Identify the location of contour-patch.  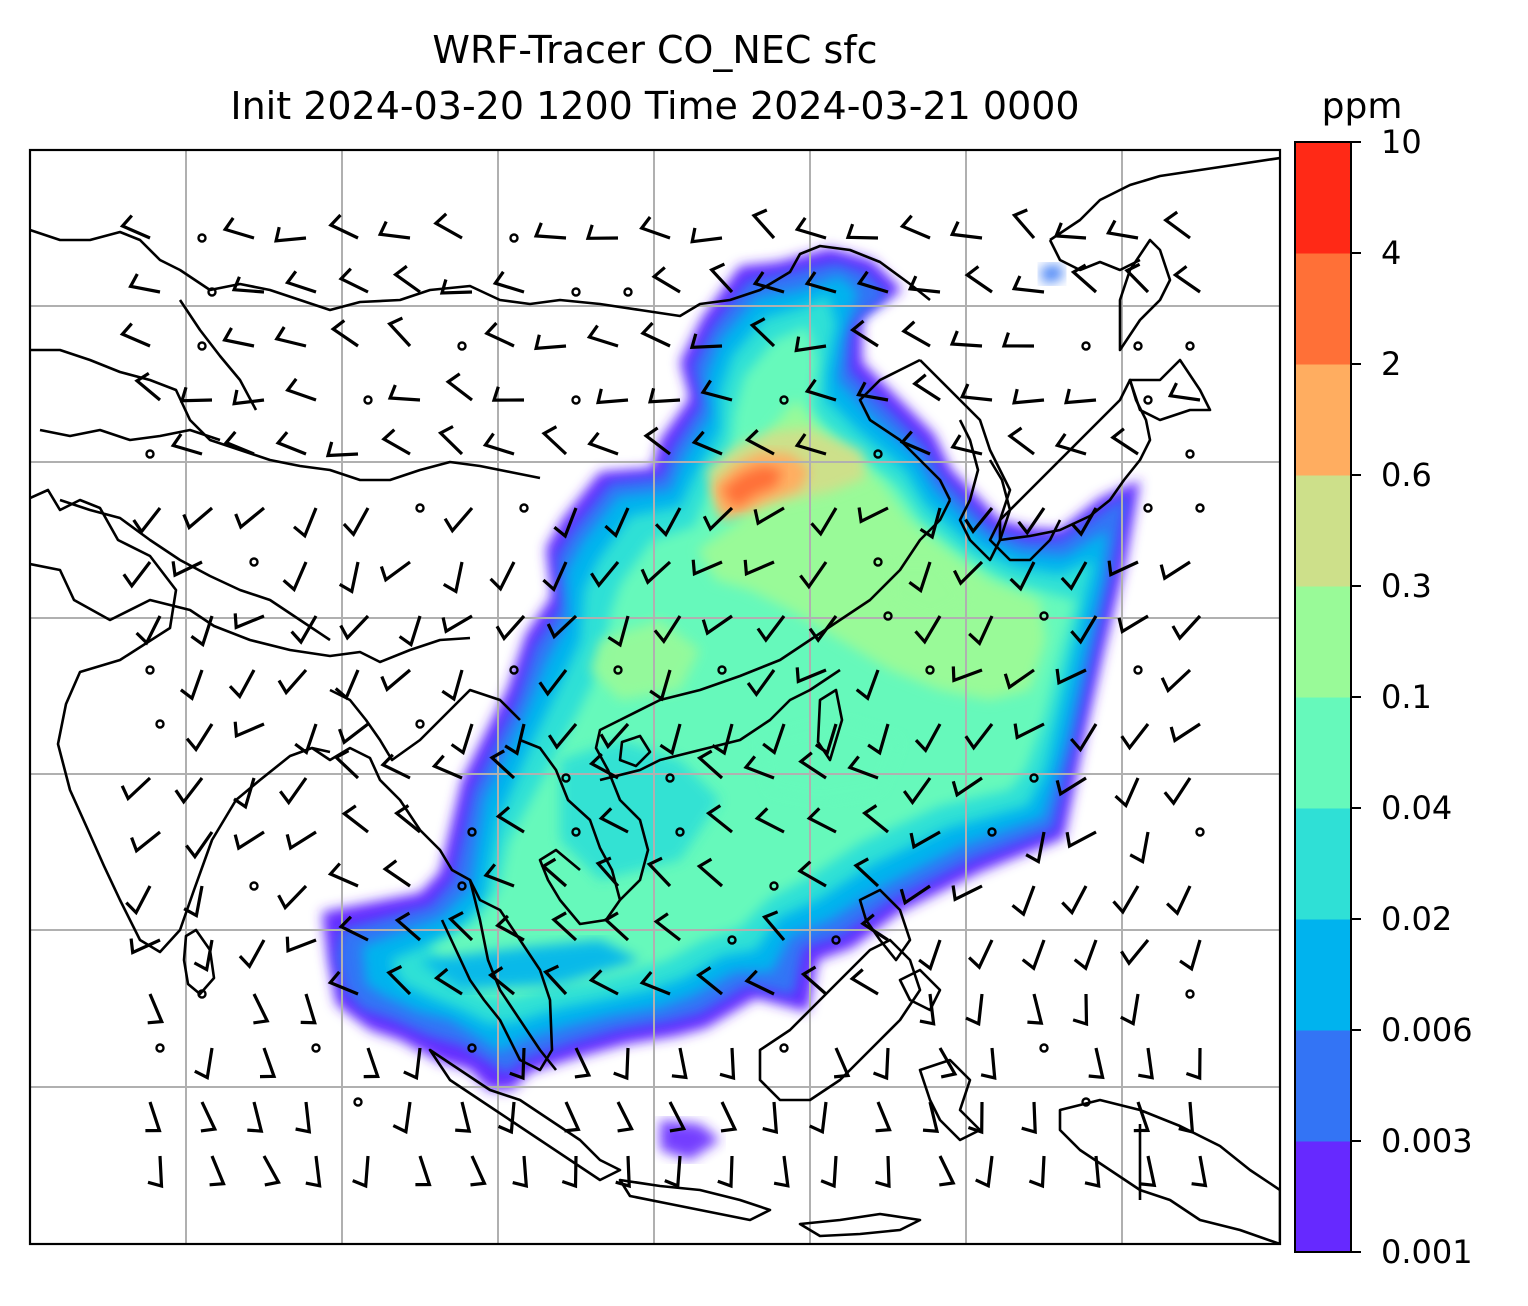
(645, 660).